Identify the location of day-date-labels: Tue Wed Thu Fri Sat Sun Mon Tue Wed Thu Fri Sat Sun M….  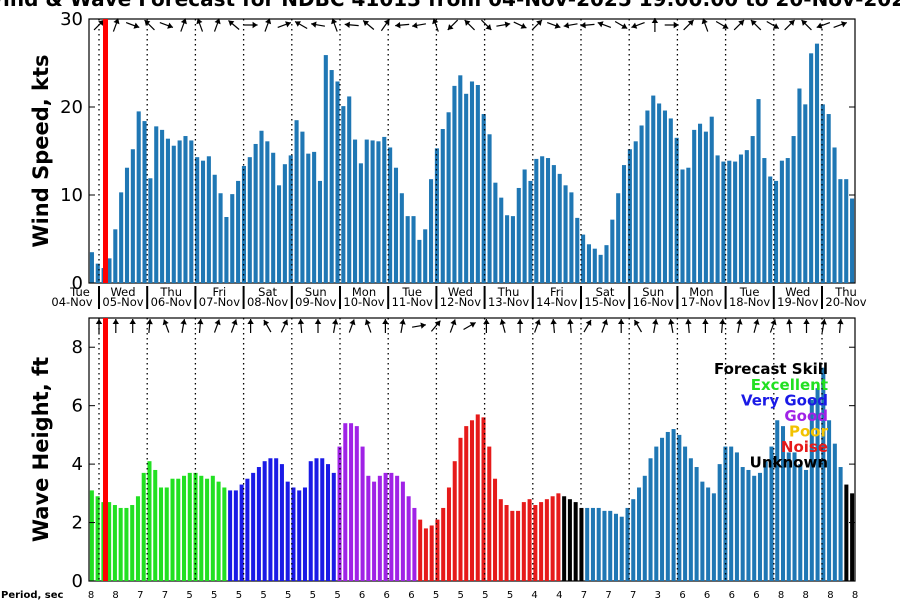
(459, 297).